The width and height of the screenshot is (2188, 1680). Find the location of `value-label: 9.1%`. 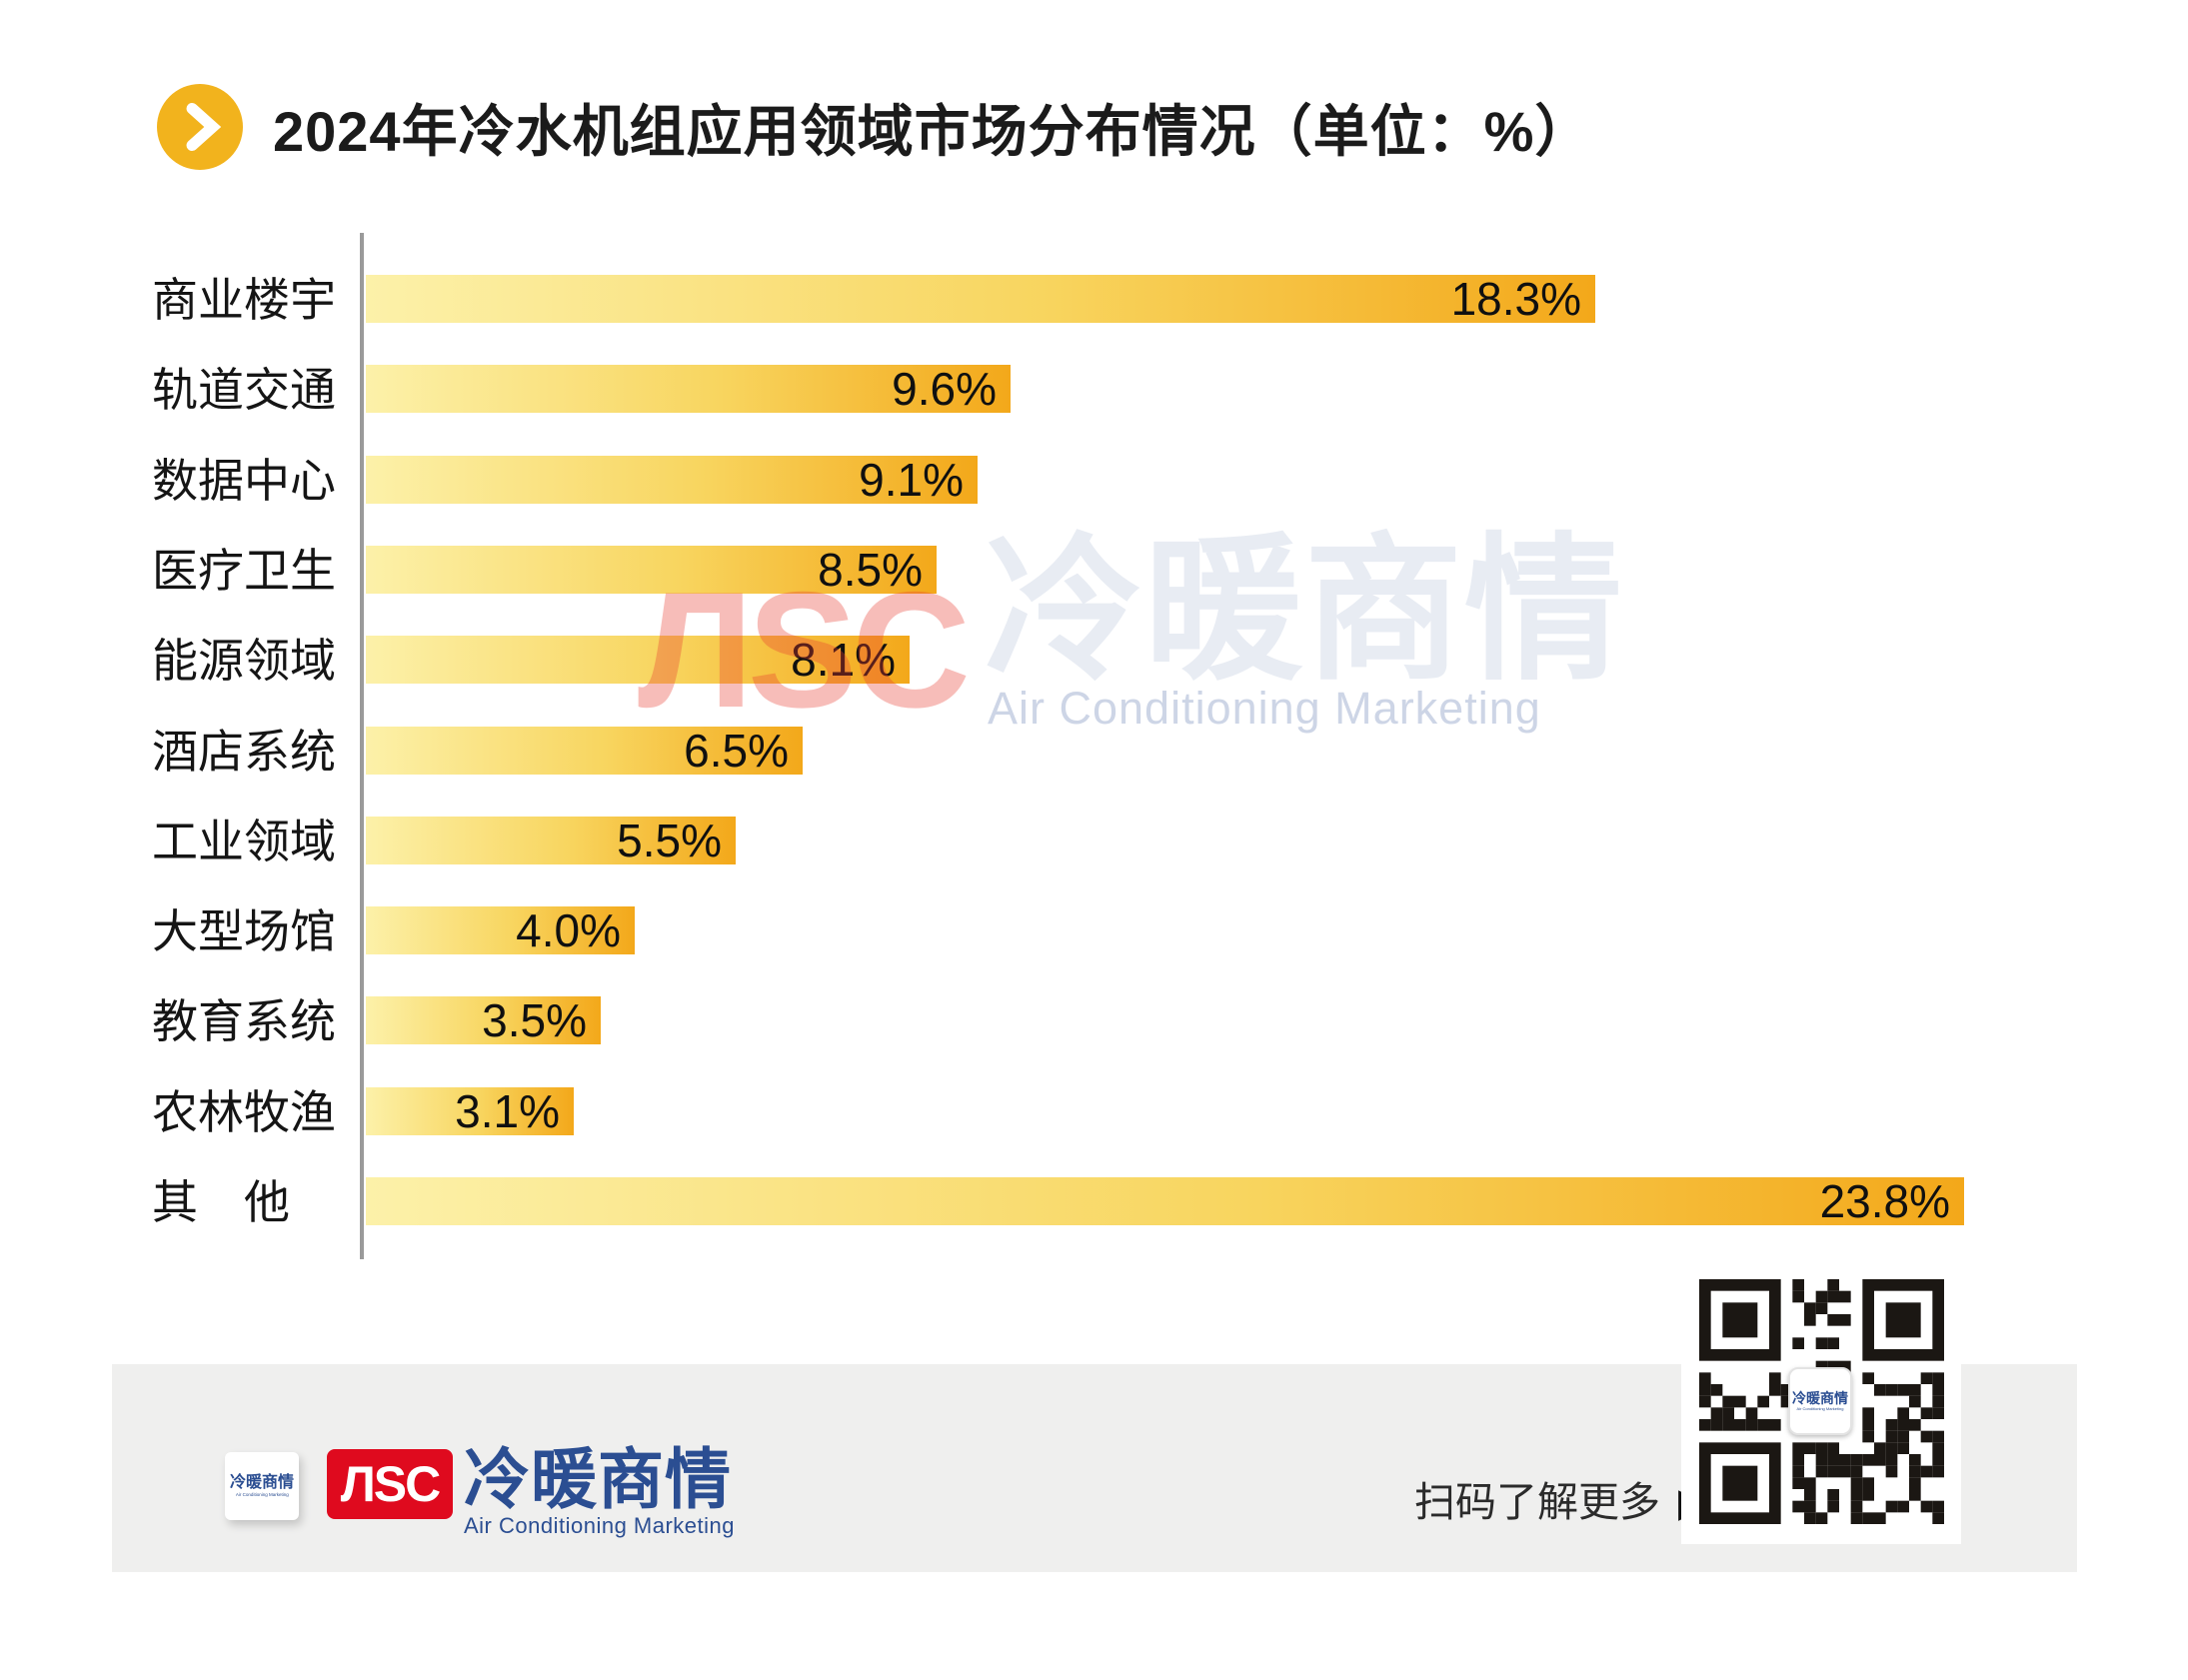

value-label: 9.1% is located at coordinates (911, 480).